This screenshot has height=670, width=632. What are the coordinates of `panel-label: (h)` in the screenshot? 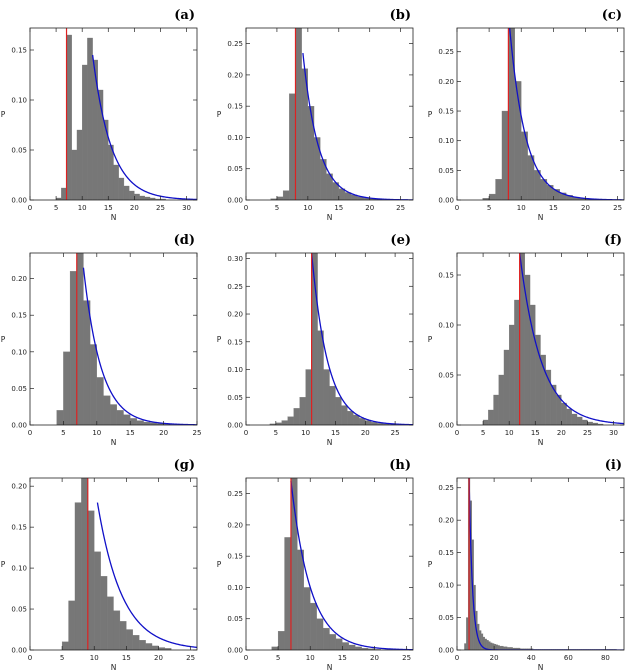 It's located at (400, 465).